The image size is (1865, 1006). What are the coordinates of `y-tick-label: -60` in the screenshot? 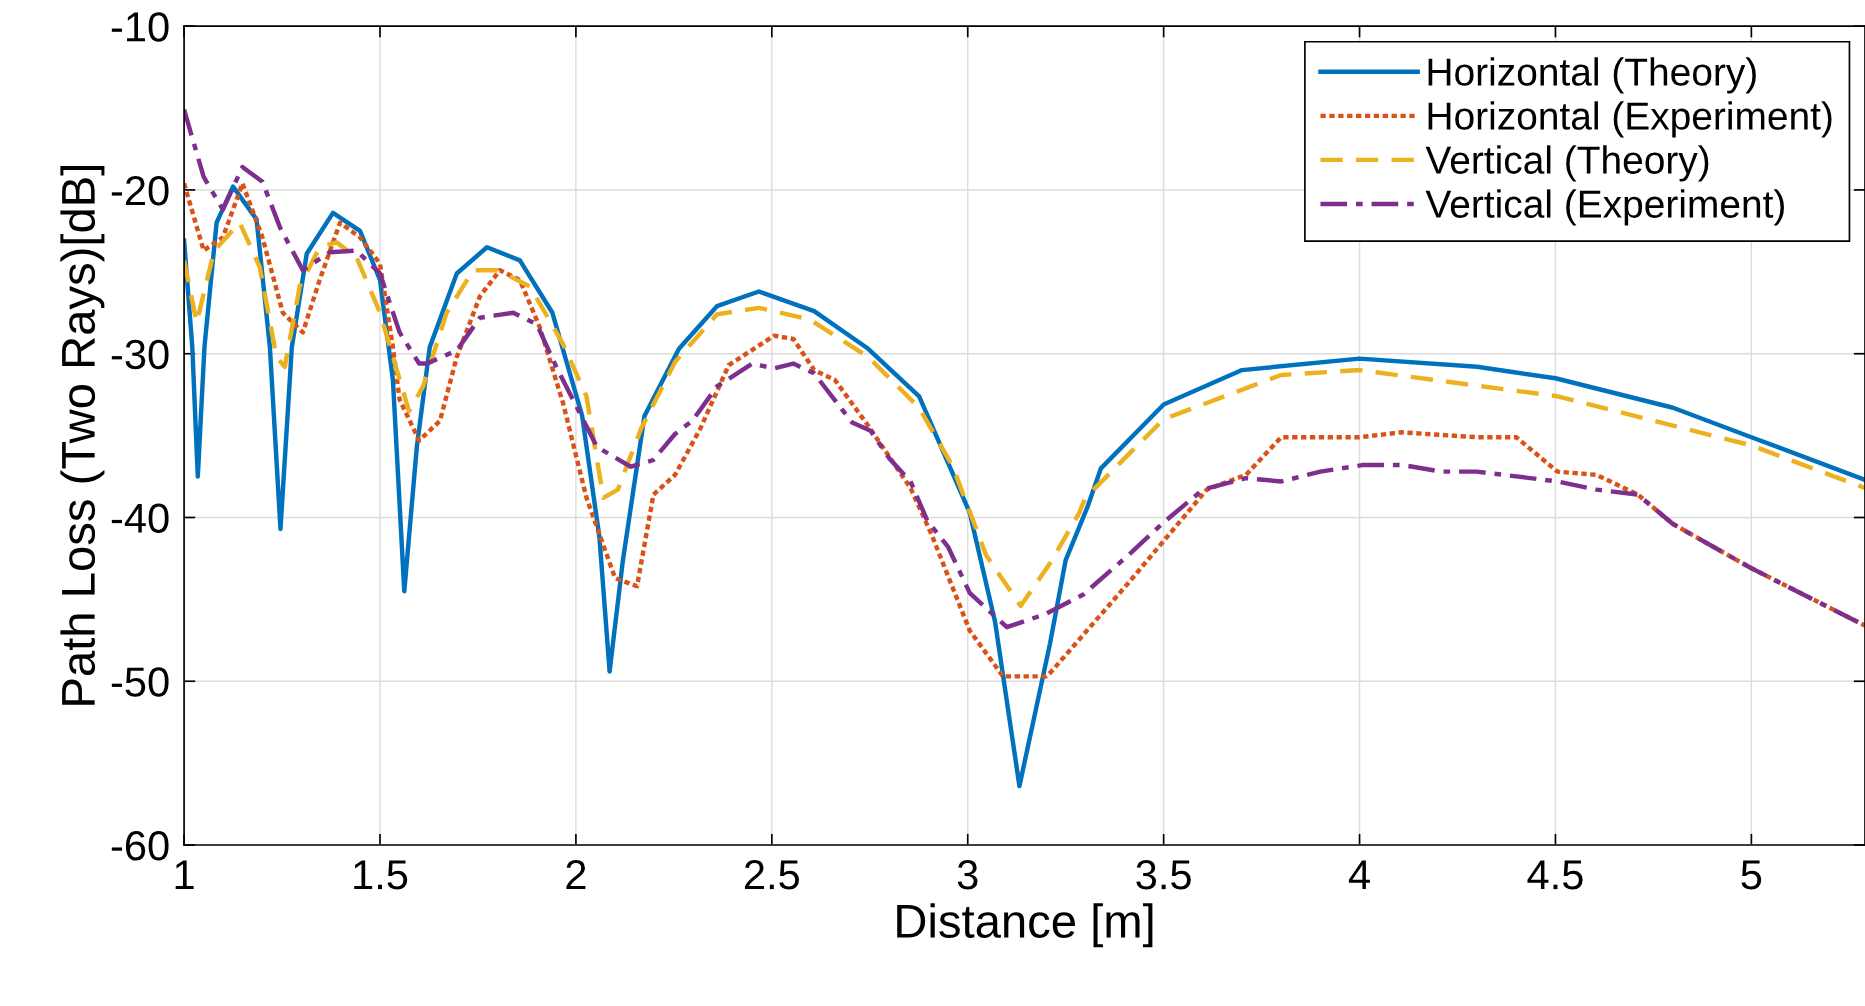 It's located at (140, 846).